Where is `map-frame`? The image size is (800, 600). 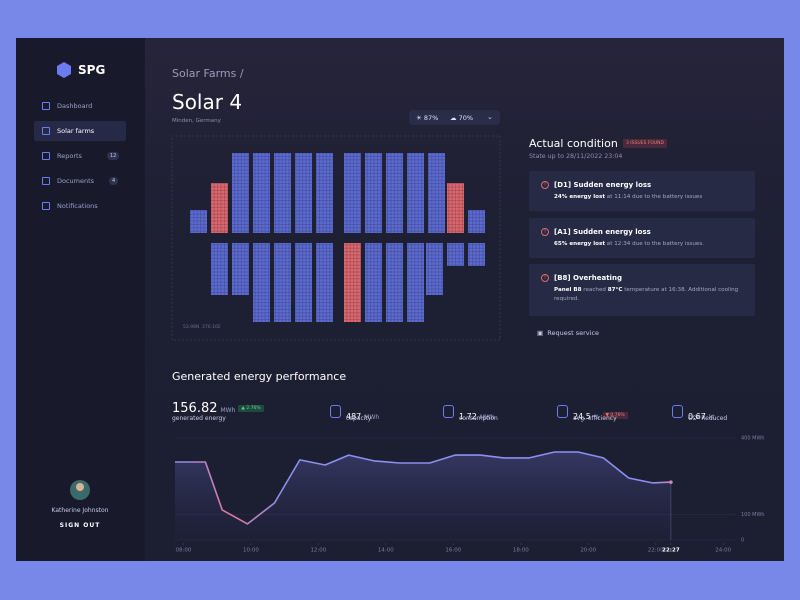 map-frame is located at coordinates (336, 238).